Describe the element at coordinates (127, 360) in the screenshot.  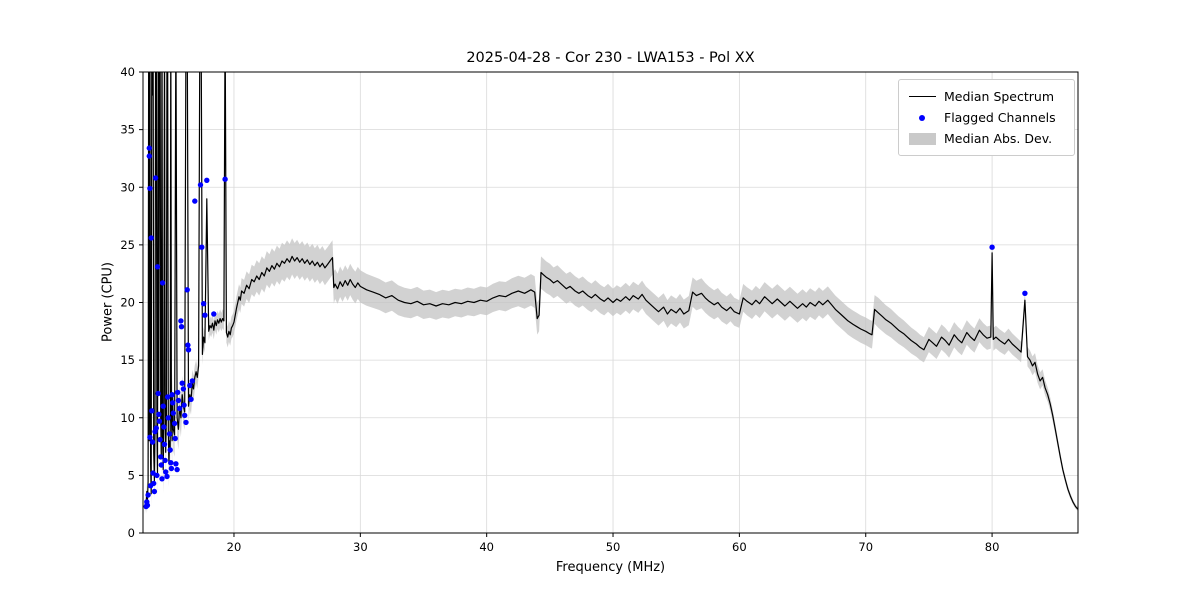
I see `y-tick-label: 15` at that location.